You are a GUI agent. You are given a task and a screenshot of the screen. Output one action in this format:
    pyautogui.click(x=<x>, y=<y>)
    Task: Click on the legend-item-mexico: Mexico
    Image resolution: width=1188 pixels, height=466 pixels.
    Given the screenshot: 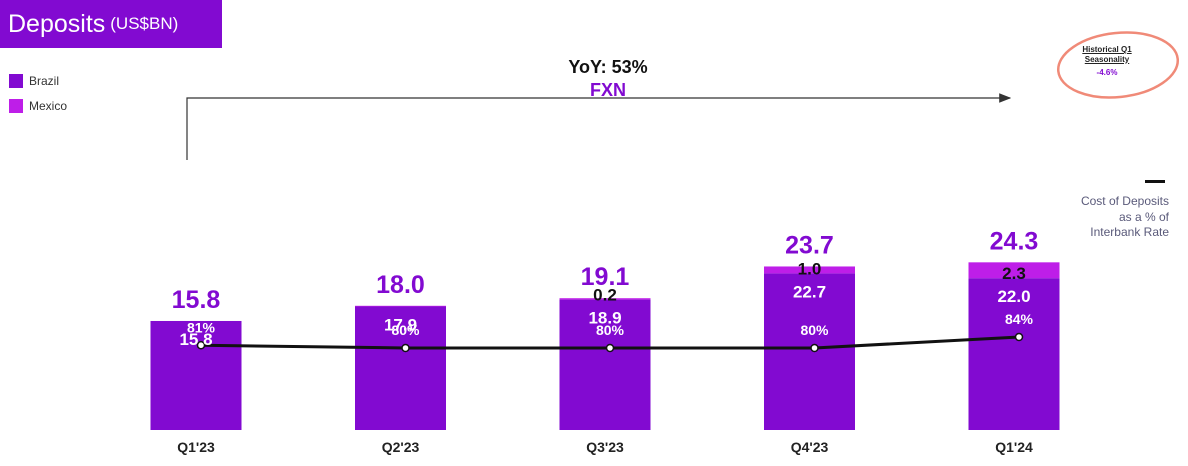 What is the action you would take?
    pyautogui.click(x=38, y=106)
    